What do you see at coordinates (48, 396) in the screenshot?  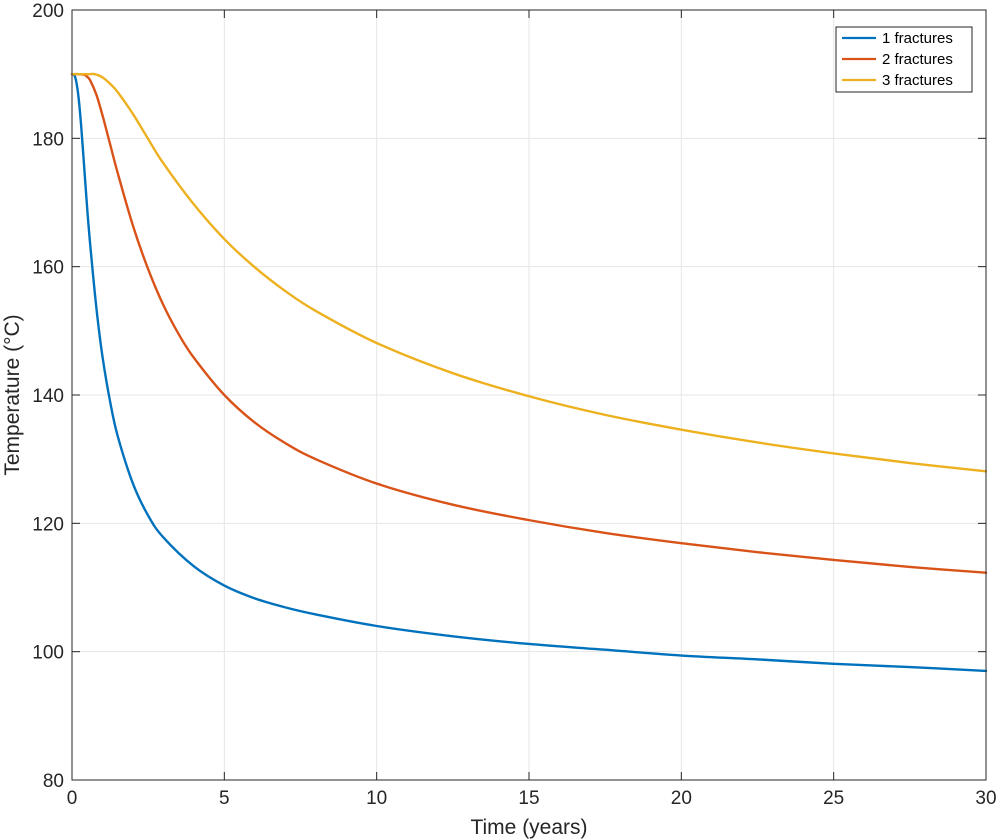 I see `y-tick-label: 140` at bounding box center [48, 396].